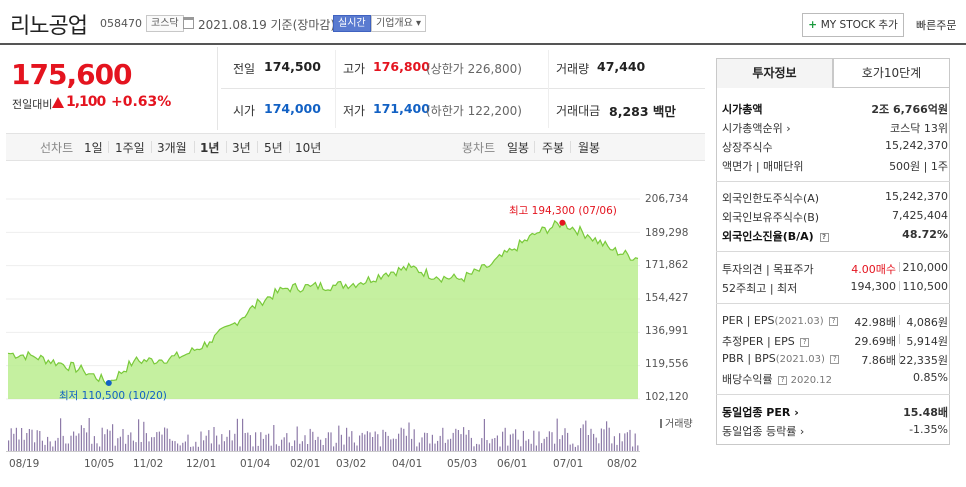  What do you see at coordinates (354, 69) in the screenshot?
I see `high-label: 고가` at bounding box center [354, 69].